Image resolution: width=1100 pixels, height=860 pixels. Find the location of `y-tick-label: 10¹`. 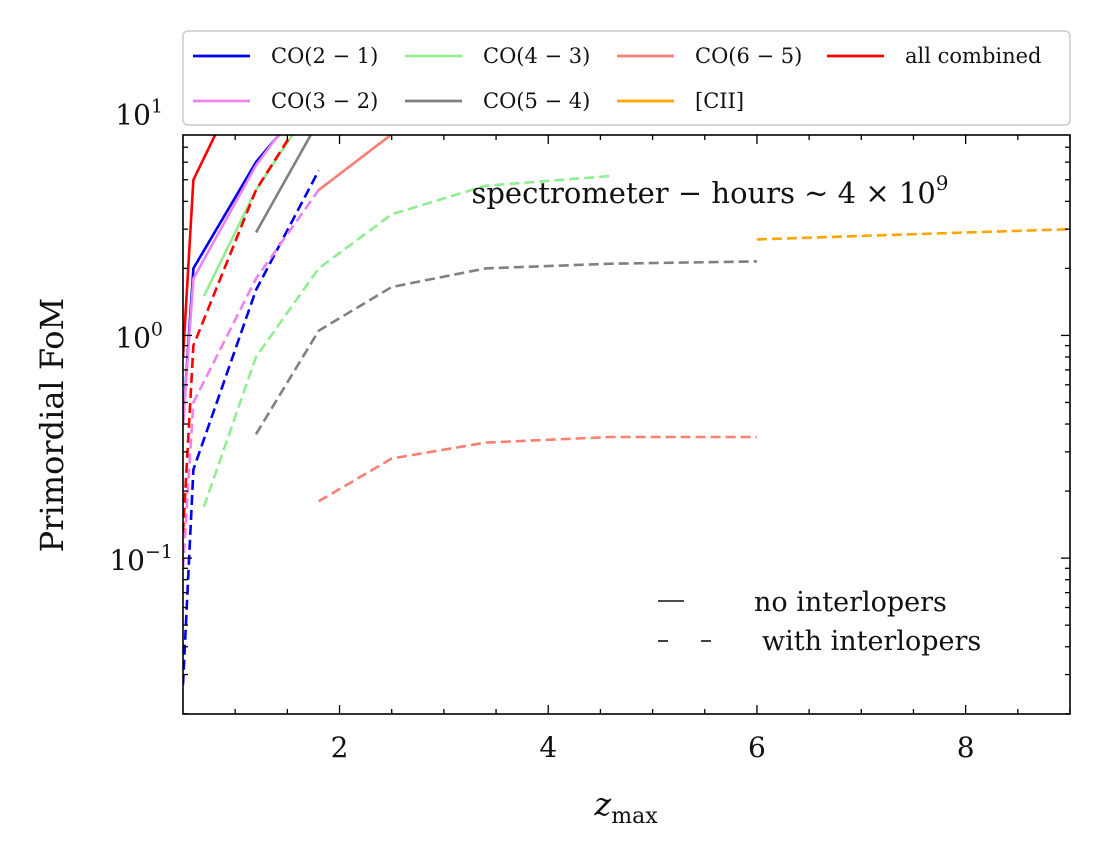

y-tick-label: 10¹ is located at coordinates (139, 114).